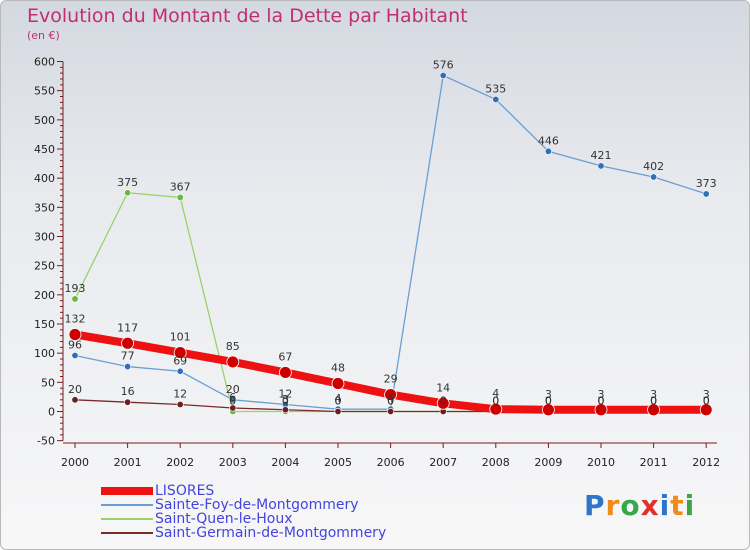 Image resolution: width=750 pixels, height=550 pixels. I want to click on x-tick-label: 2008, so click(496, 462).